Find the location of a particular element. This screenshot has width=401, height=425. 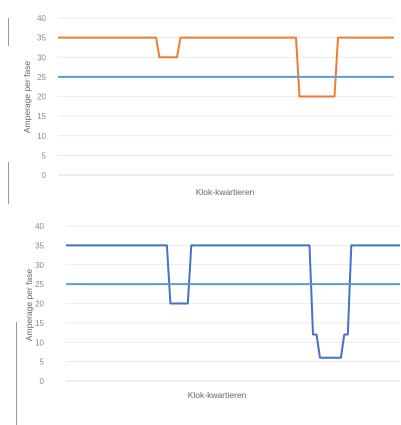

chart-1-ylabel: Amperage per fase is located at coordinates (27, 97).